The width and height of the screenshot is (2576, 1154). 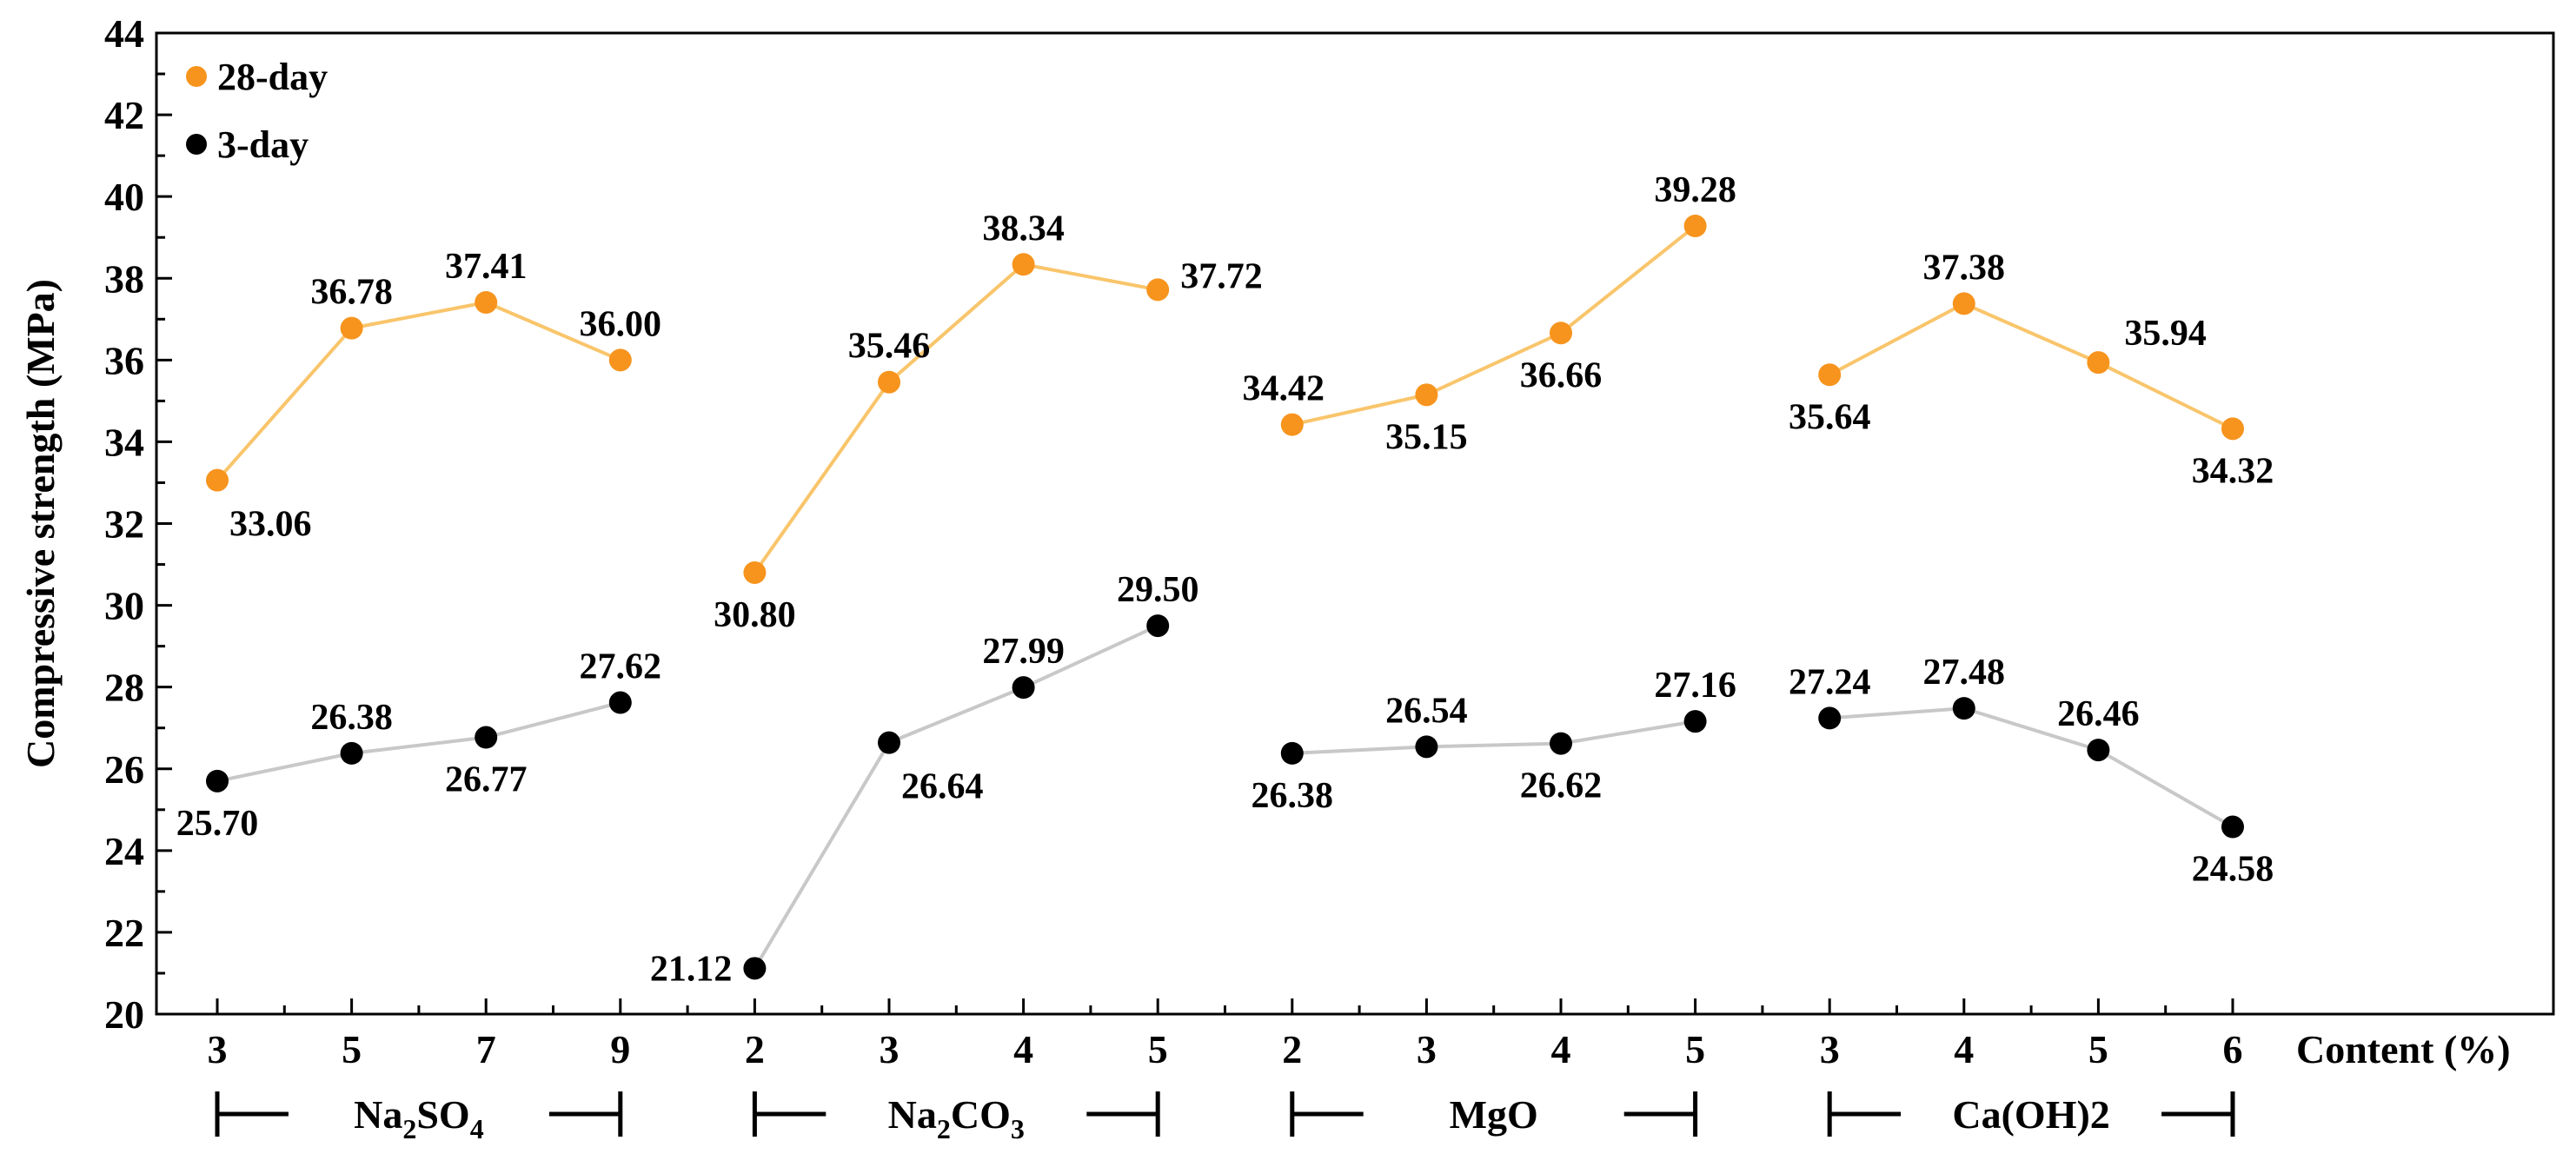 What do you see at coordinates (1493, 326) in the screenshot?
I see `series-line-28-day-MgO` at bounding box center [1493, 326].